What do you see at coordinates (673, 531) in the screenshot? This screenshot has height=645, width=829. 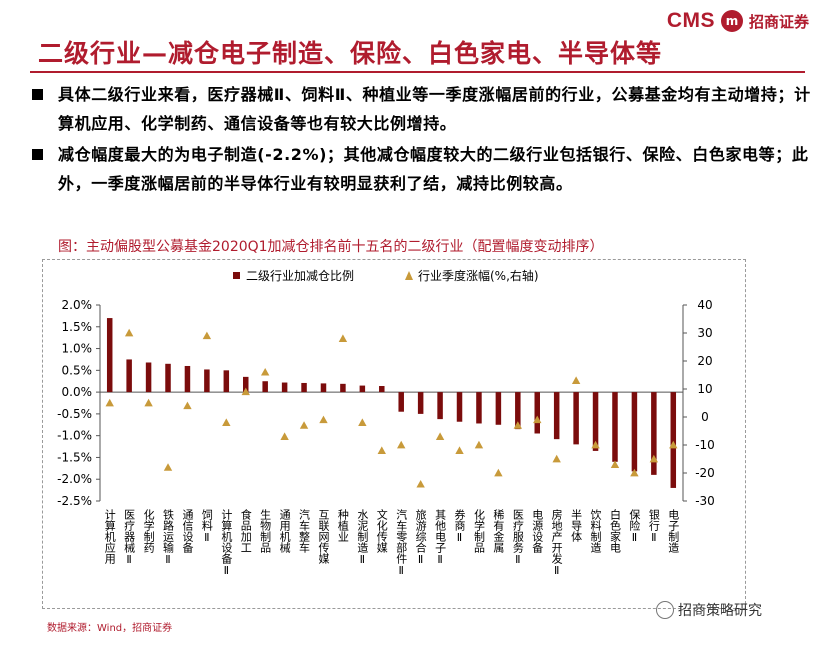 I see `category-label: 电子制造` at bounding box center [673, 531].